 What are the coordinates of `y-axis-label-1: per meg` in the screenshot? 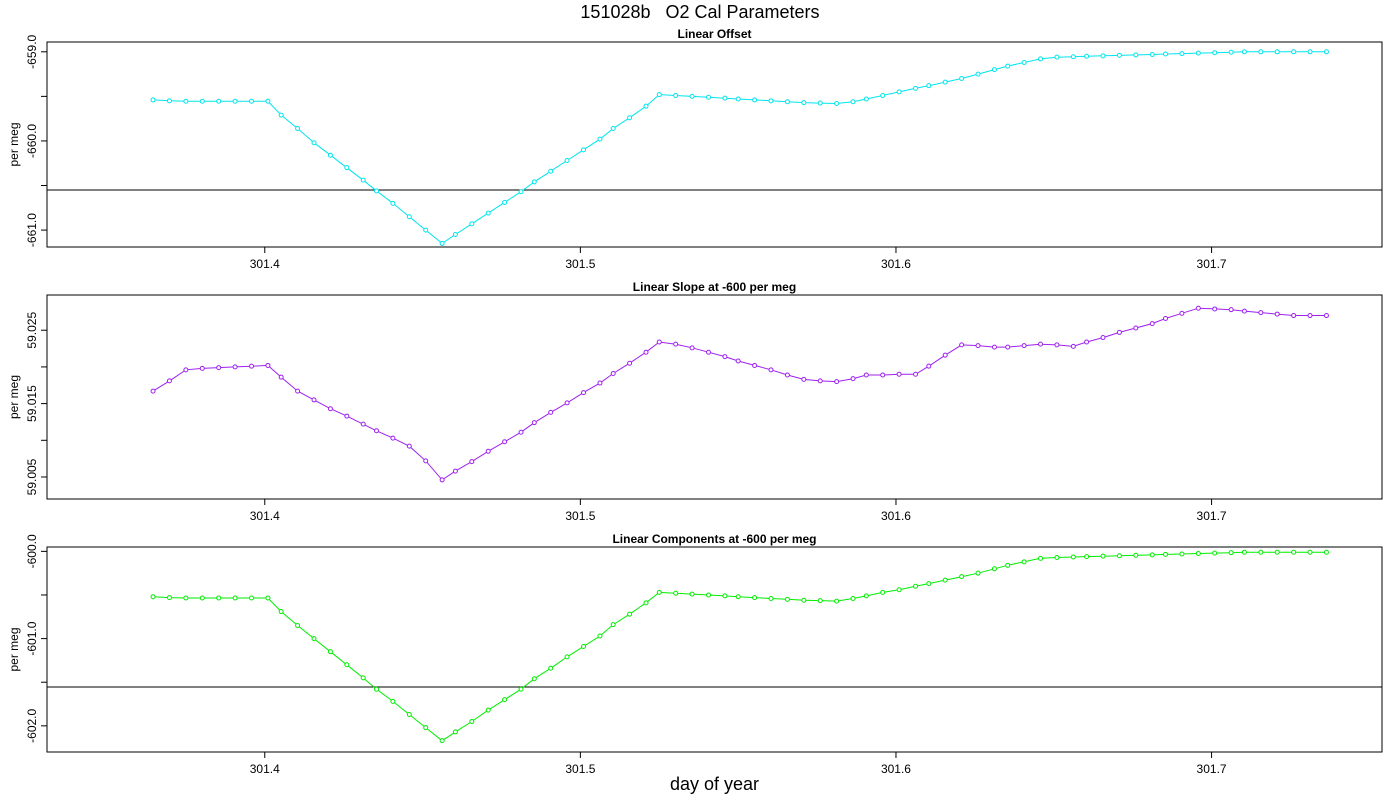 It's located at (14, 144).